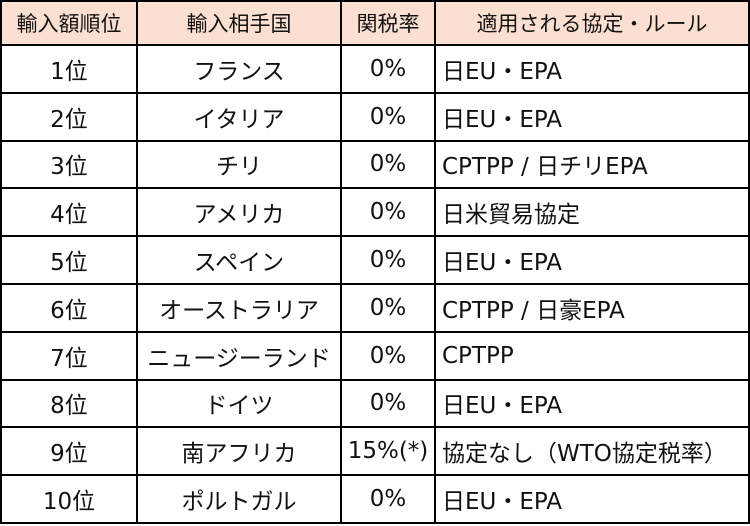 Image resolution: width=750 pixels, height=526 pixels. Describe the element at coordinates (239, 212) in the screenshot. I see `country-cell: アメリカ` at that location.